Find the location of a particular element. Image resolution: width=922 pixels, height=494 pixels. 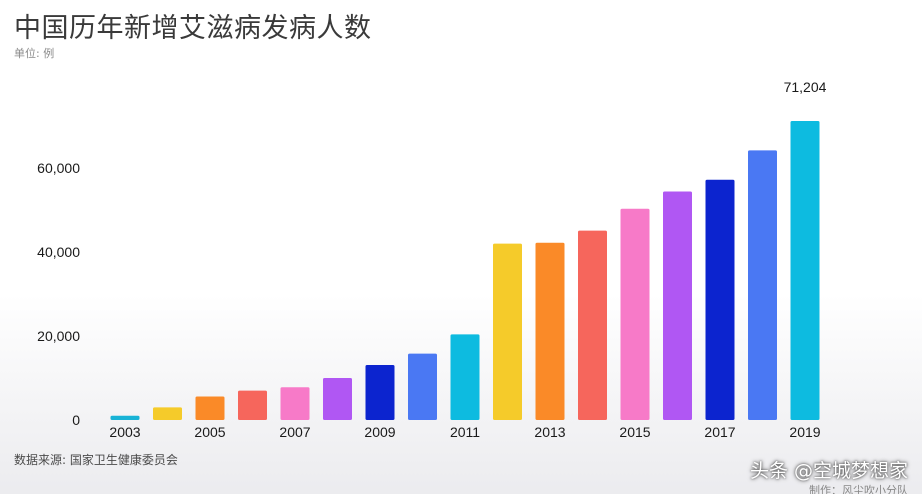

credit-label: 制作：风尘吹小分队 is located at coordinates (858, 489).